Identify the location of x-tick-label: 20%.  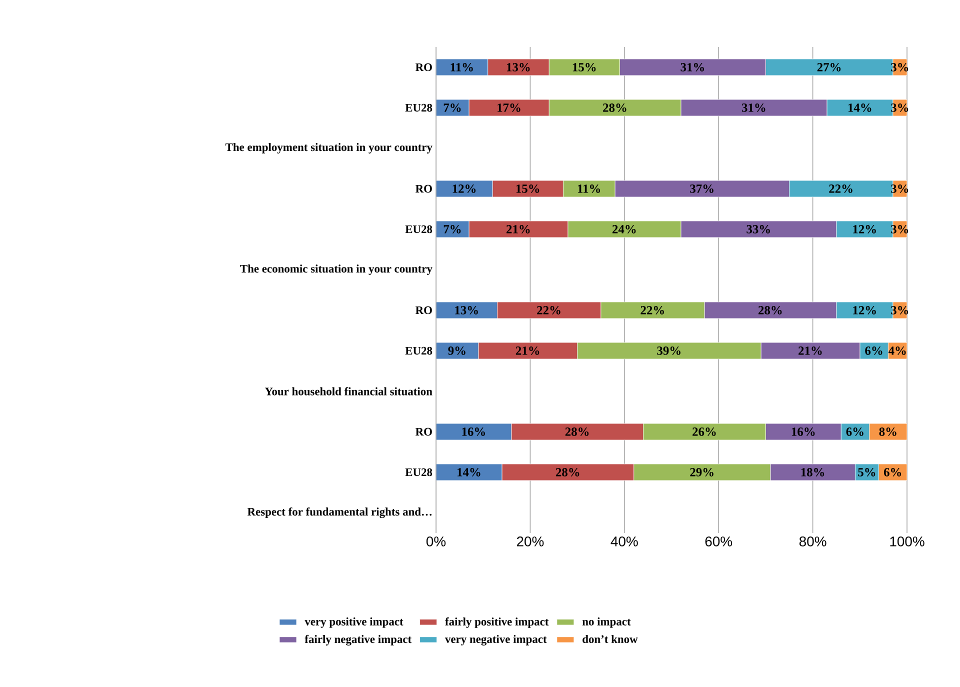
(530, 541).